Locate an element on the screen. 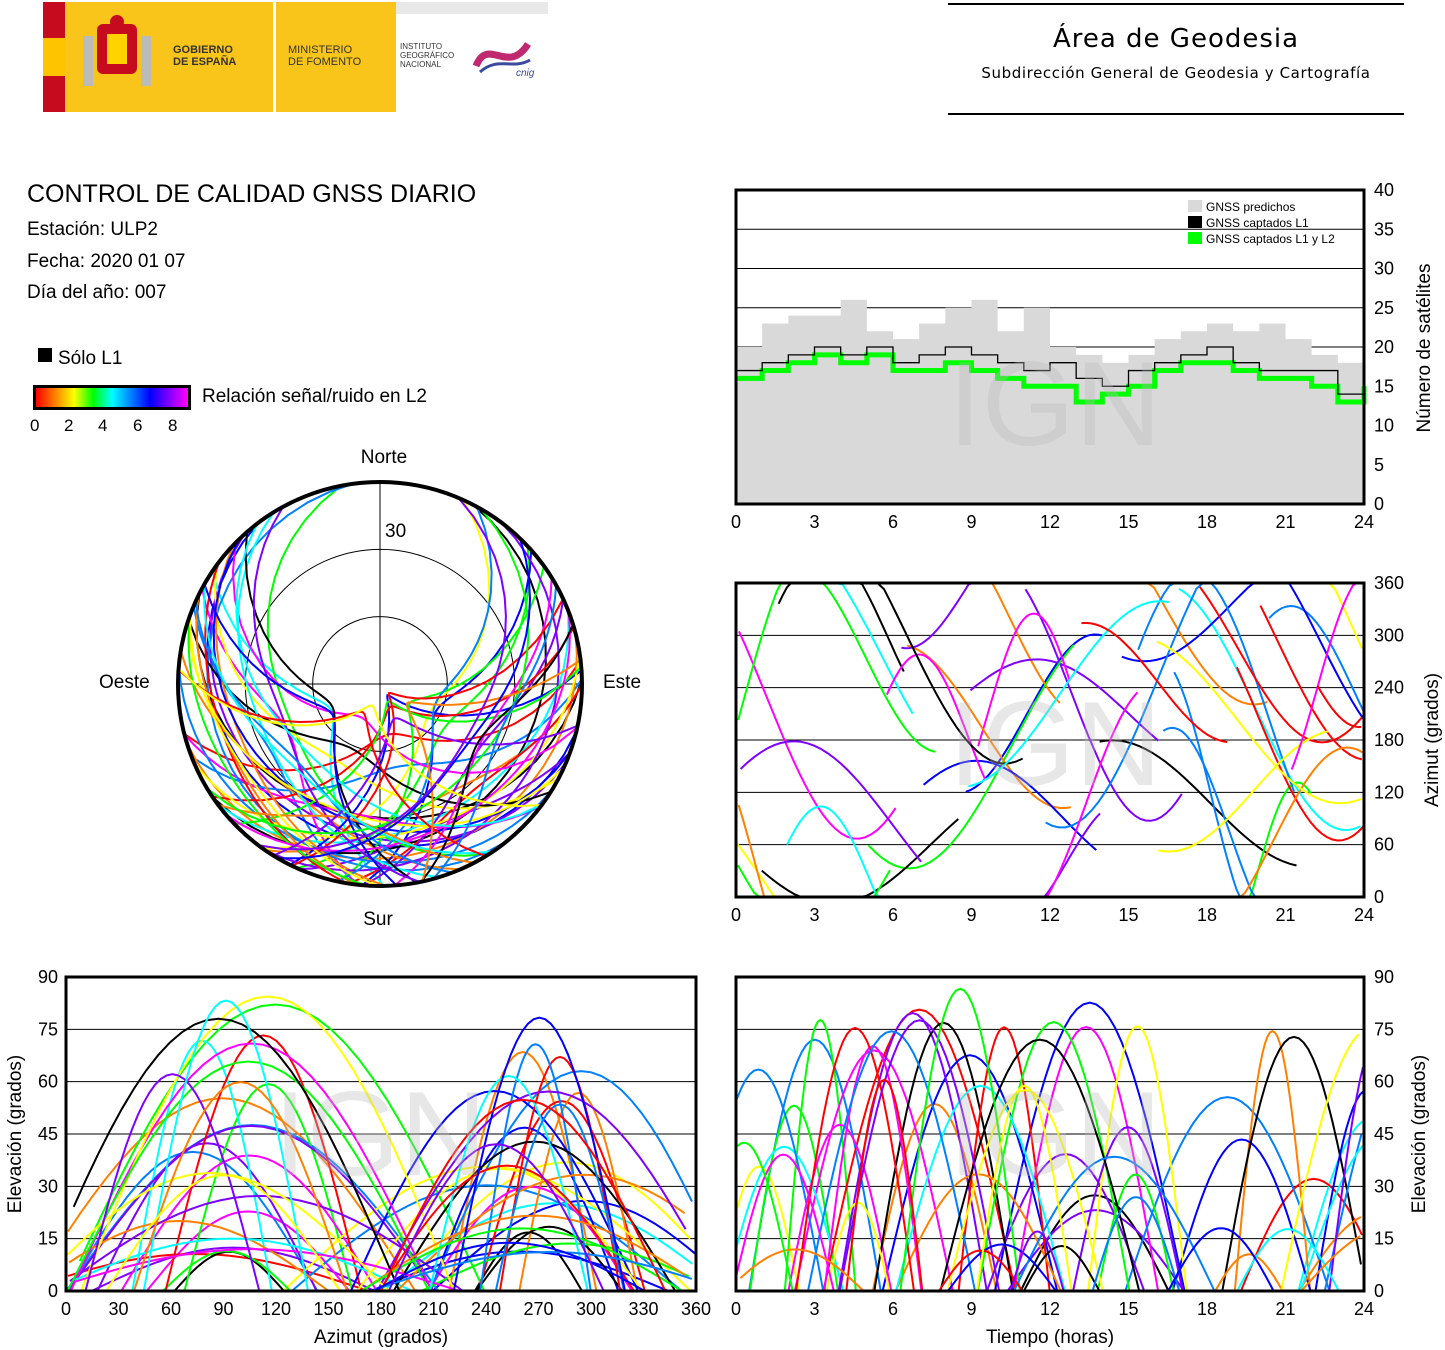  legend-l1: GNSS captados L1 is located at coordinates (1257, 223).